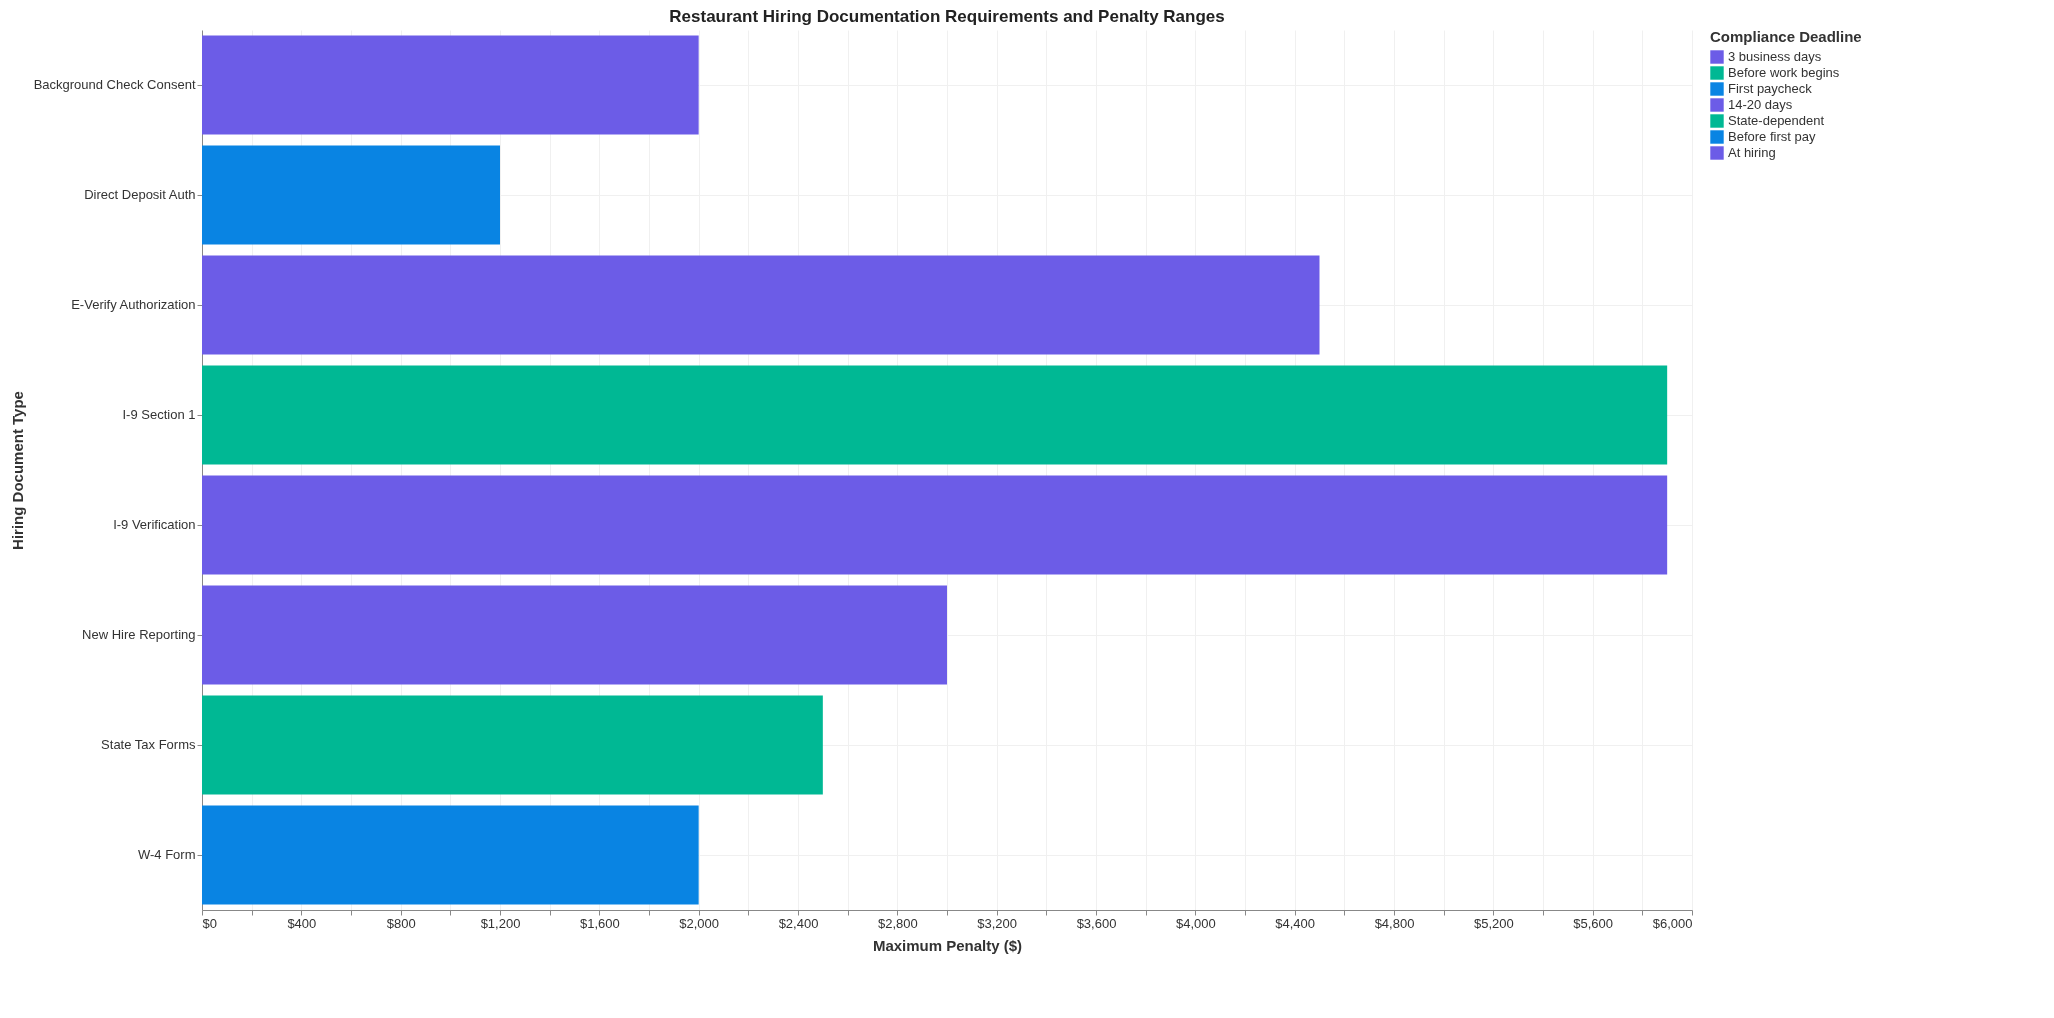 The width and height of the screenshot is (2054, 1018). What do you see at coordinates (154, 524) in the screenshot?
I see `y-tick-label: I-9 Verification` at bounding box center [154, 524].